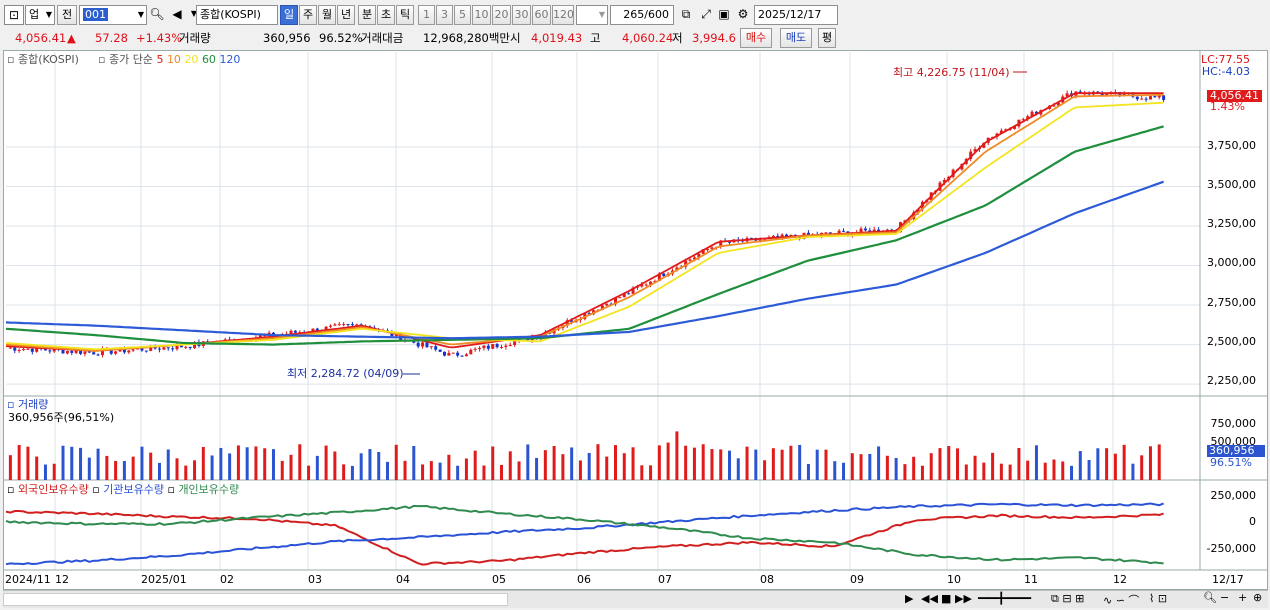 The image size is (1270, 610). I want to click on prefix-button: 전, so click(67, 15).